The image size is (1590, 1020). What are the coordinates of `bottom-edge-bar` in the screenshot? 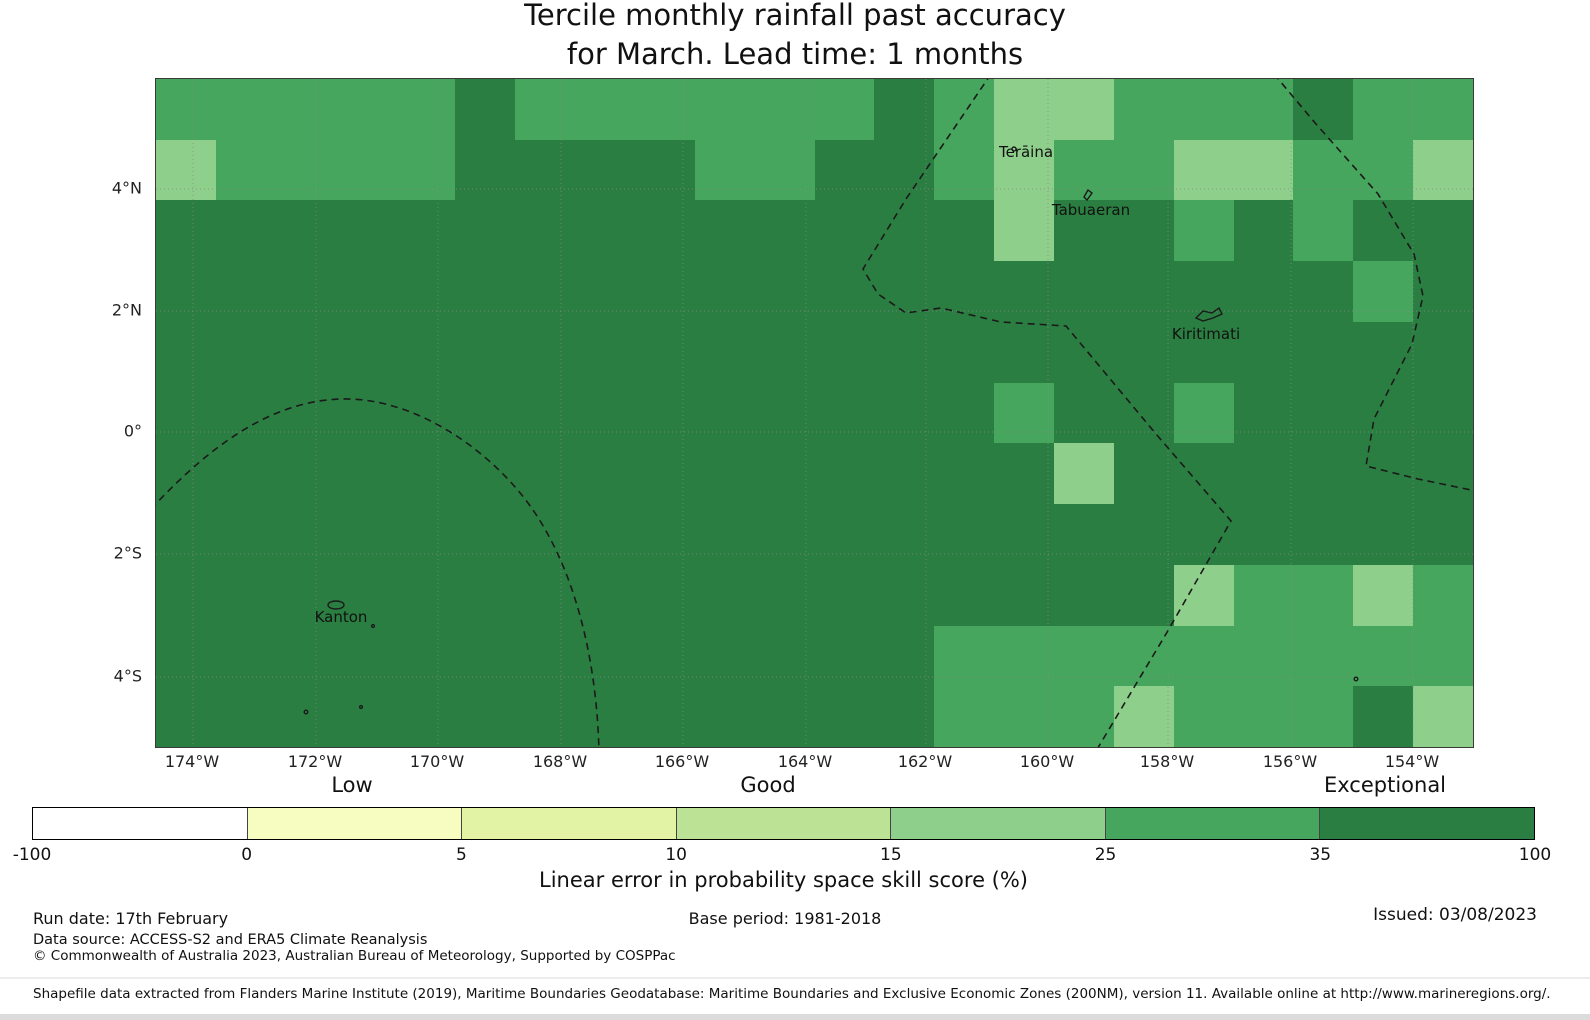 It's located at (795, 1017).